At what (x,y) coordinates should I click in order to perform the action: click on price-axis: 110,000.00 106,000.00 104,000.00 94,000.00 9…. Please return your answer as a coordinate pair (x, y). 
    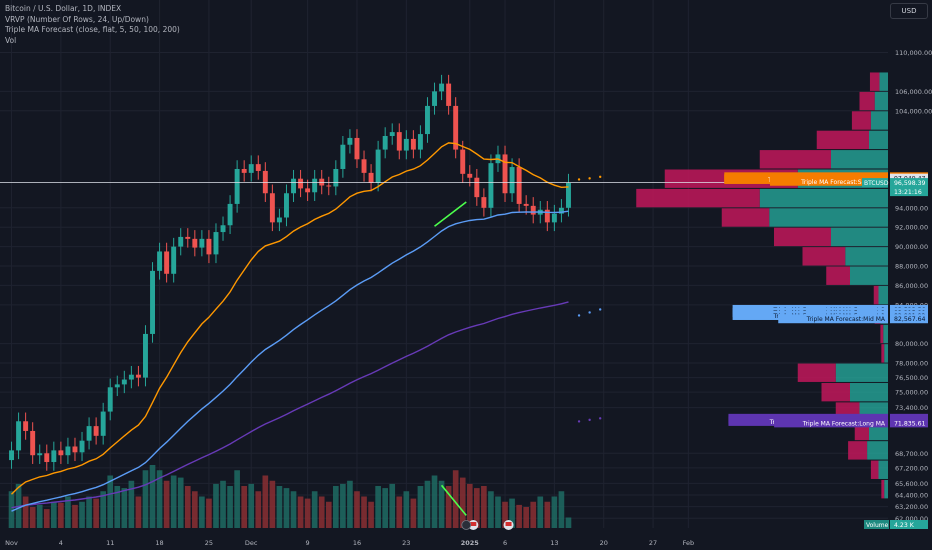
    Looking at the image, I should click on (910, 275).